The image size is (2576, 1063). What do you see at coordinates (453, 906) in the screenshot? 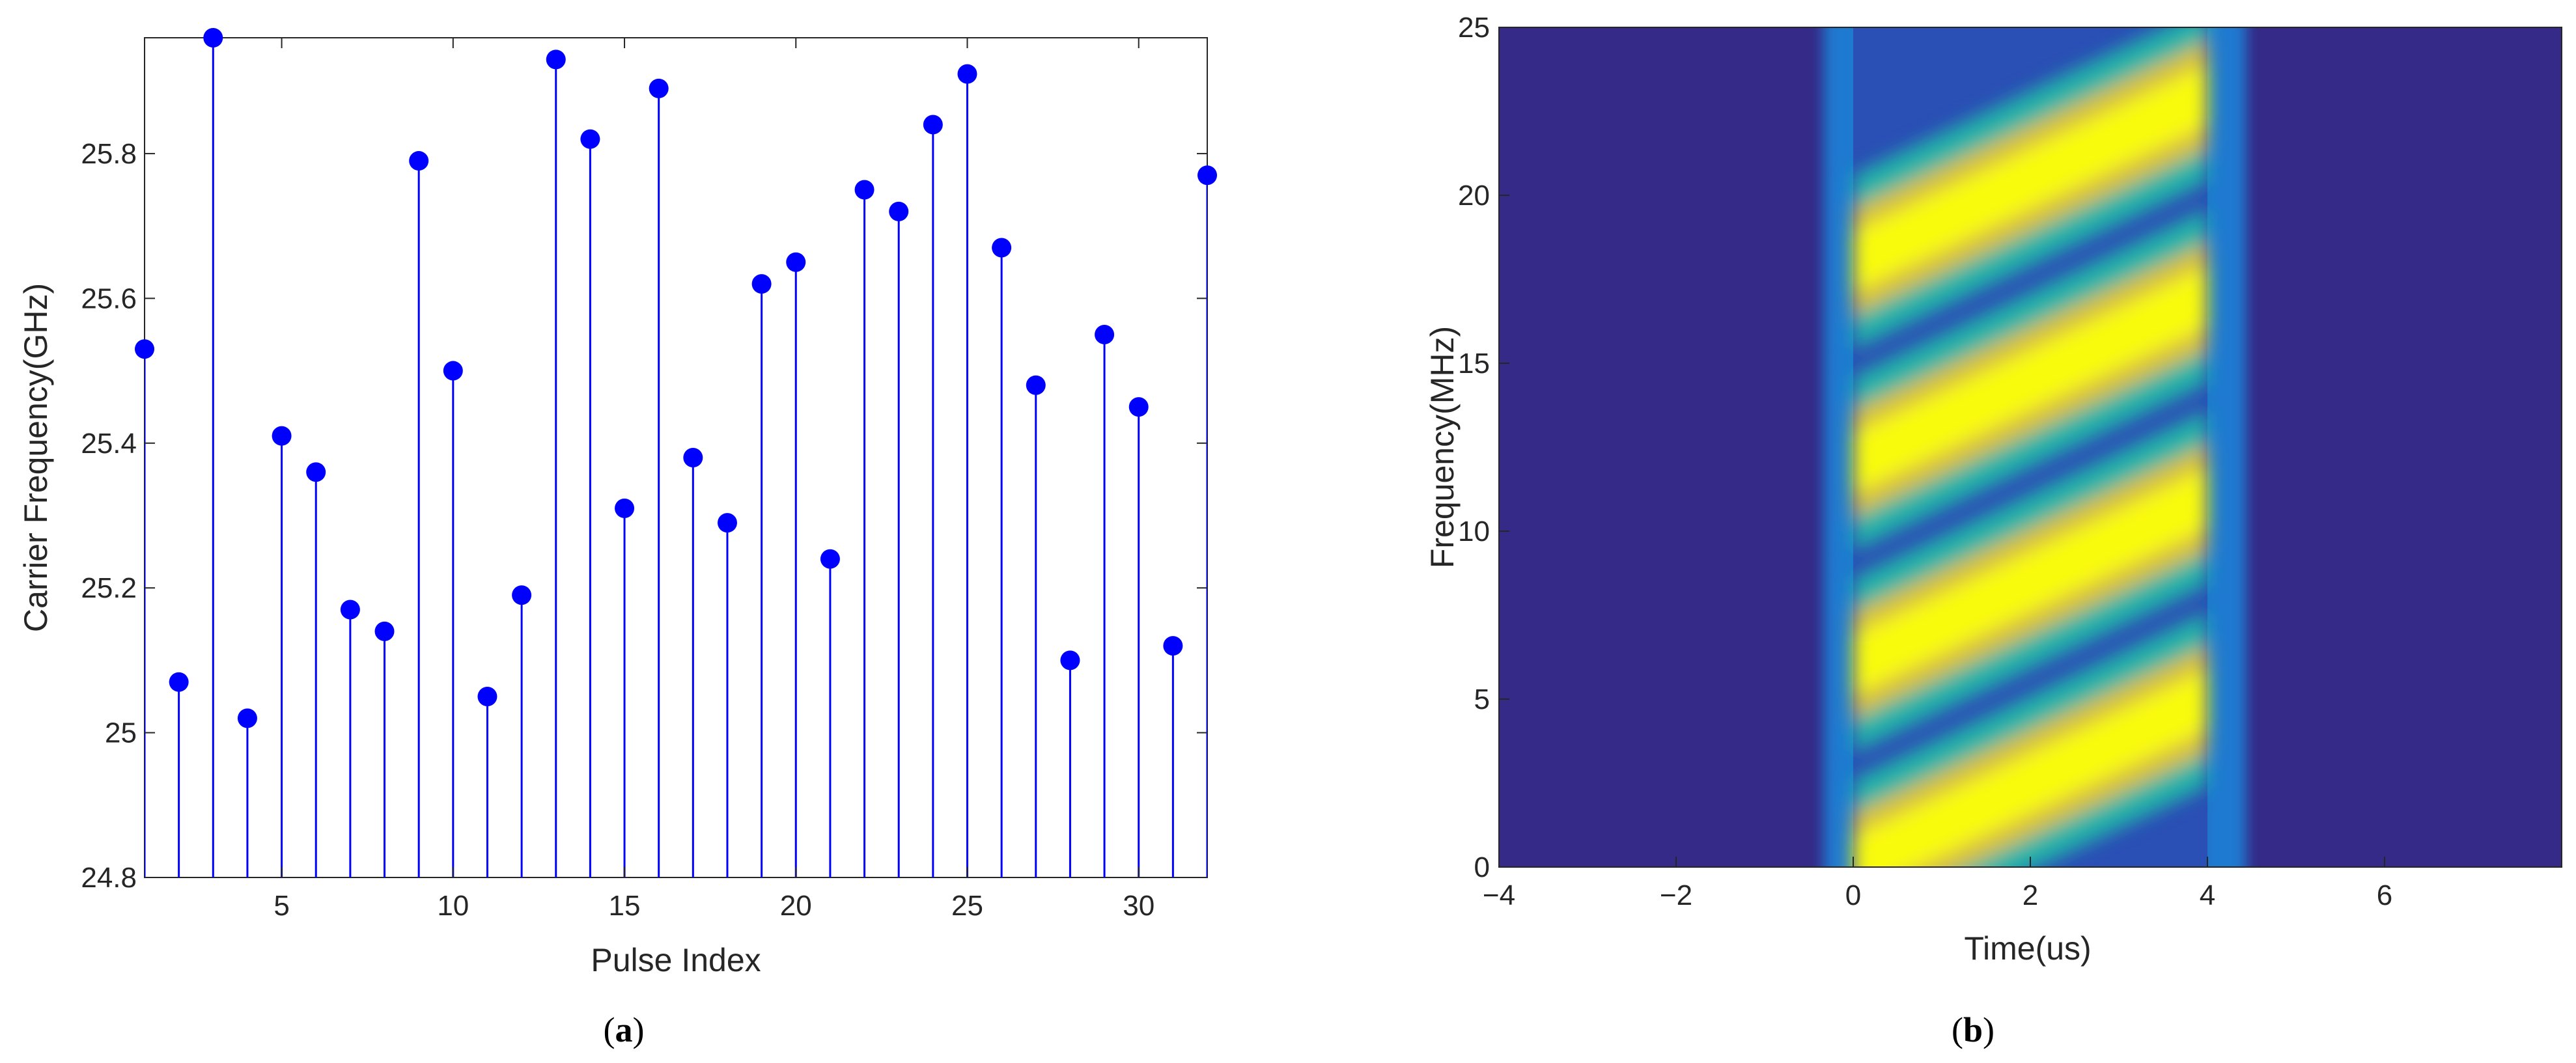
I see `x-tick-label: 10` at bounding box center [453, 906].